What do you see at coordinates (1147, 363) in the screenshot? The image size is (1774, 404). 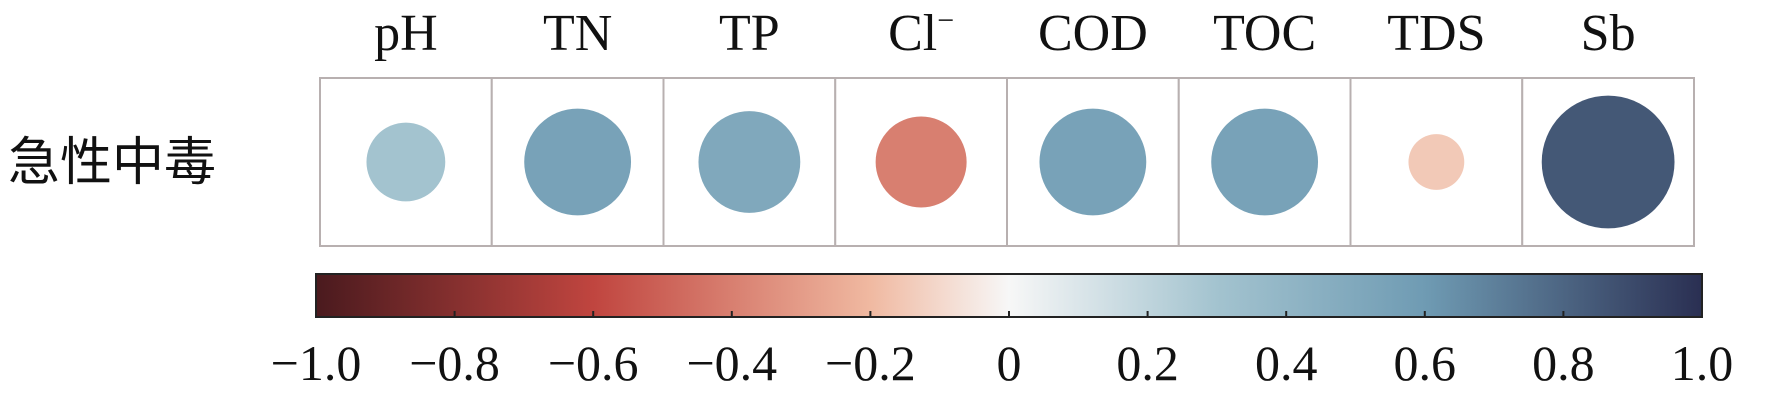 I see `colorbar-tick-label: 0.2` at bounding box center [1147, 363].